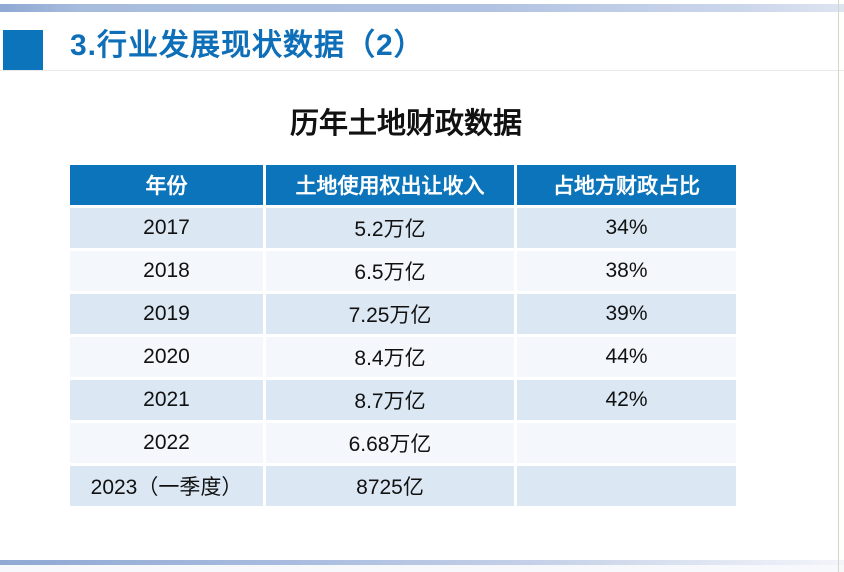 This screenshot has height=572, width=844. Describe the element at coordinates (422, 568) in the screenshot. I see `bottom-strip` at that location.